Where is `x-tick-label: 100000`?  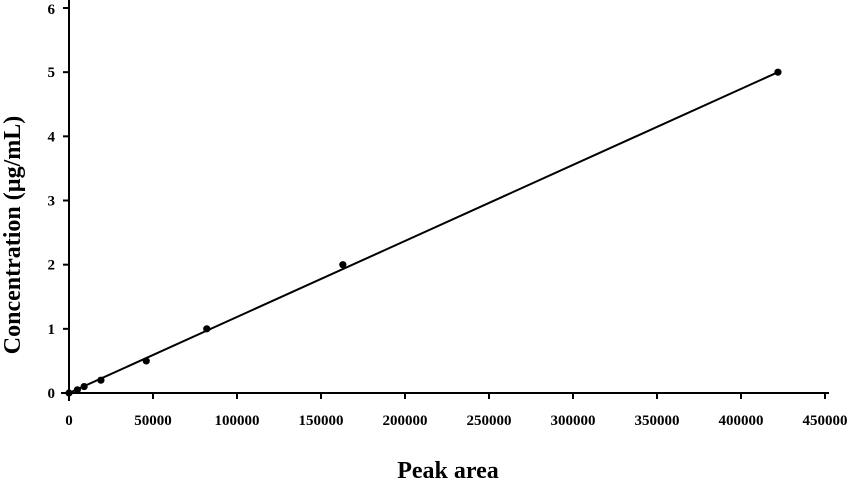
x-tick-label: 100000 is located at coordinates (237, 421).